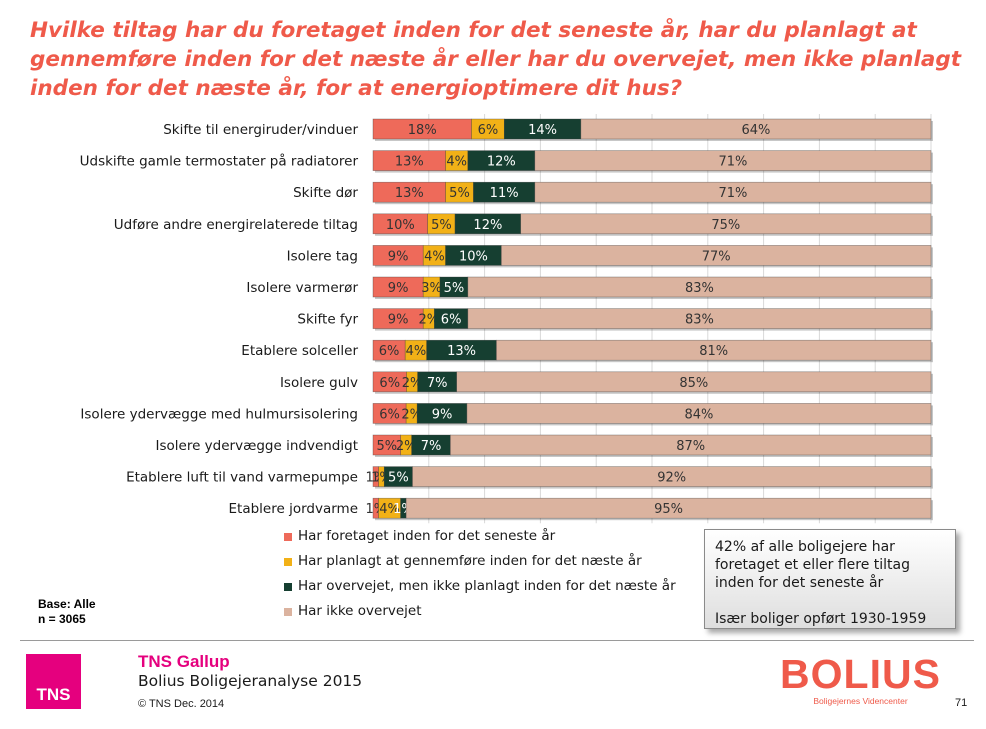  Describe the element at coordinates (219, 414) in the screenshot. I see `category-label: Isolere ydervægge med hulmursisolering` at that location.